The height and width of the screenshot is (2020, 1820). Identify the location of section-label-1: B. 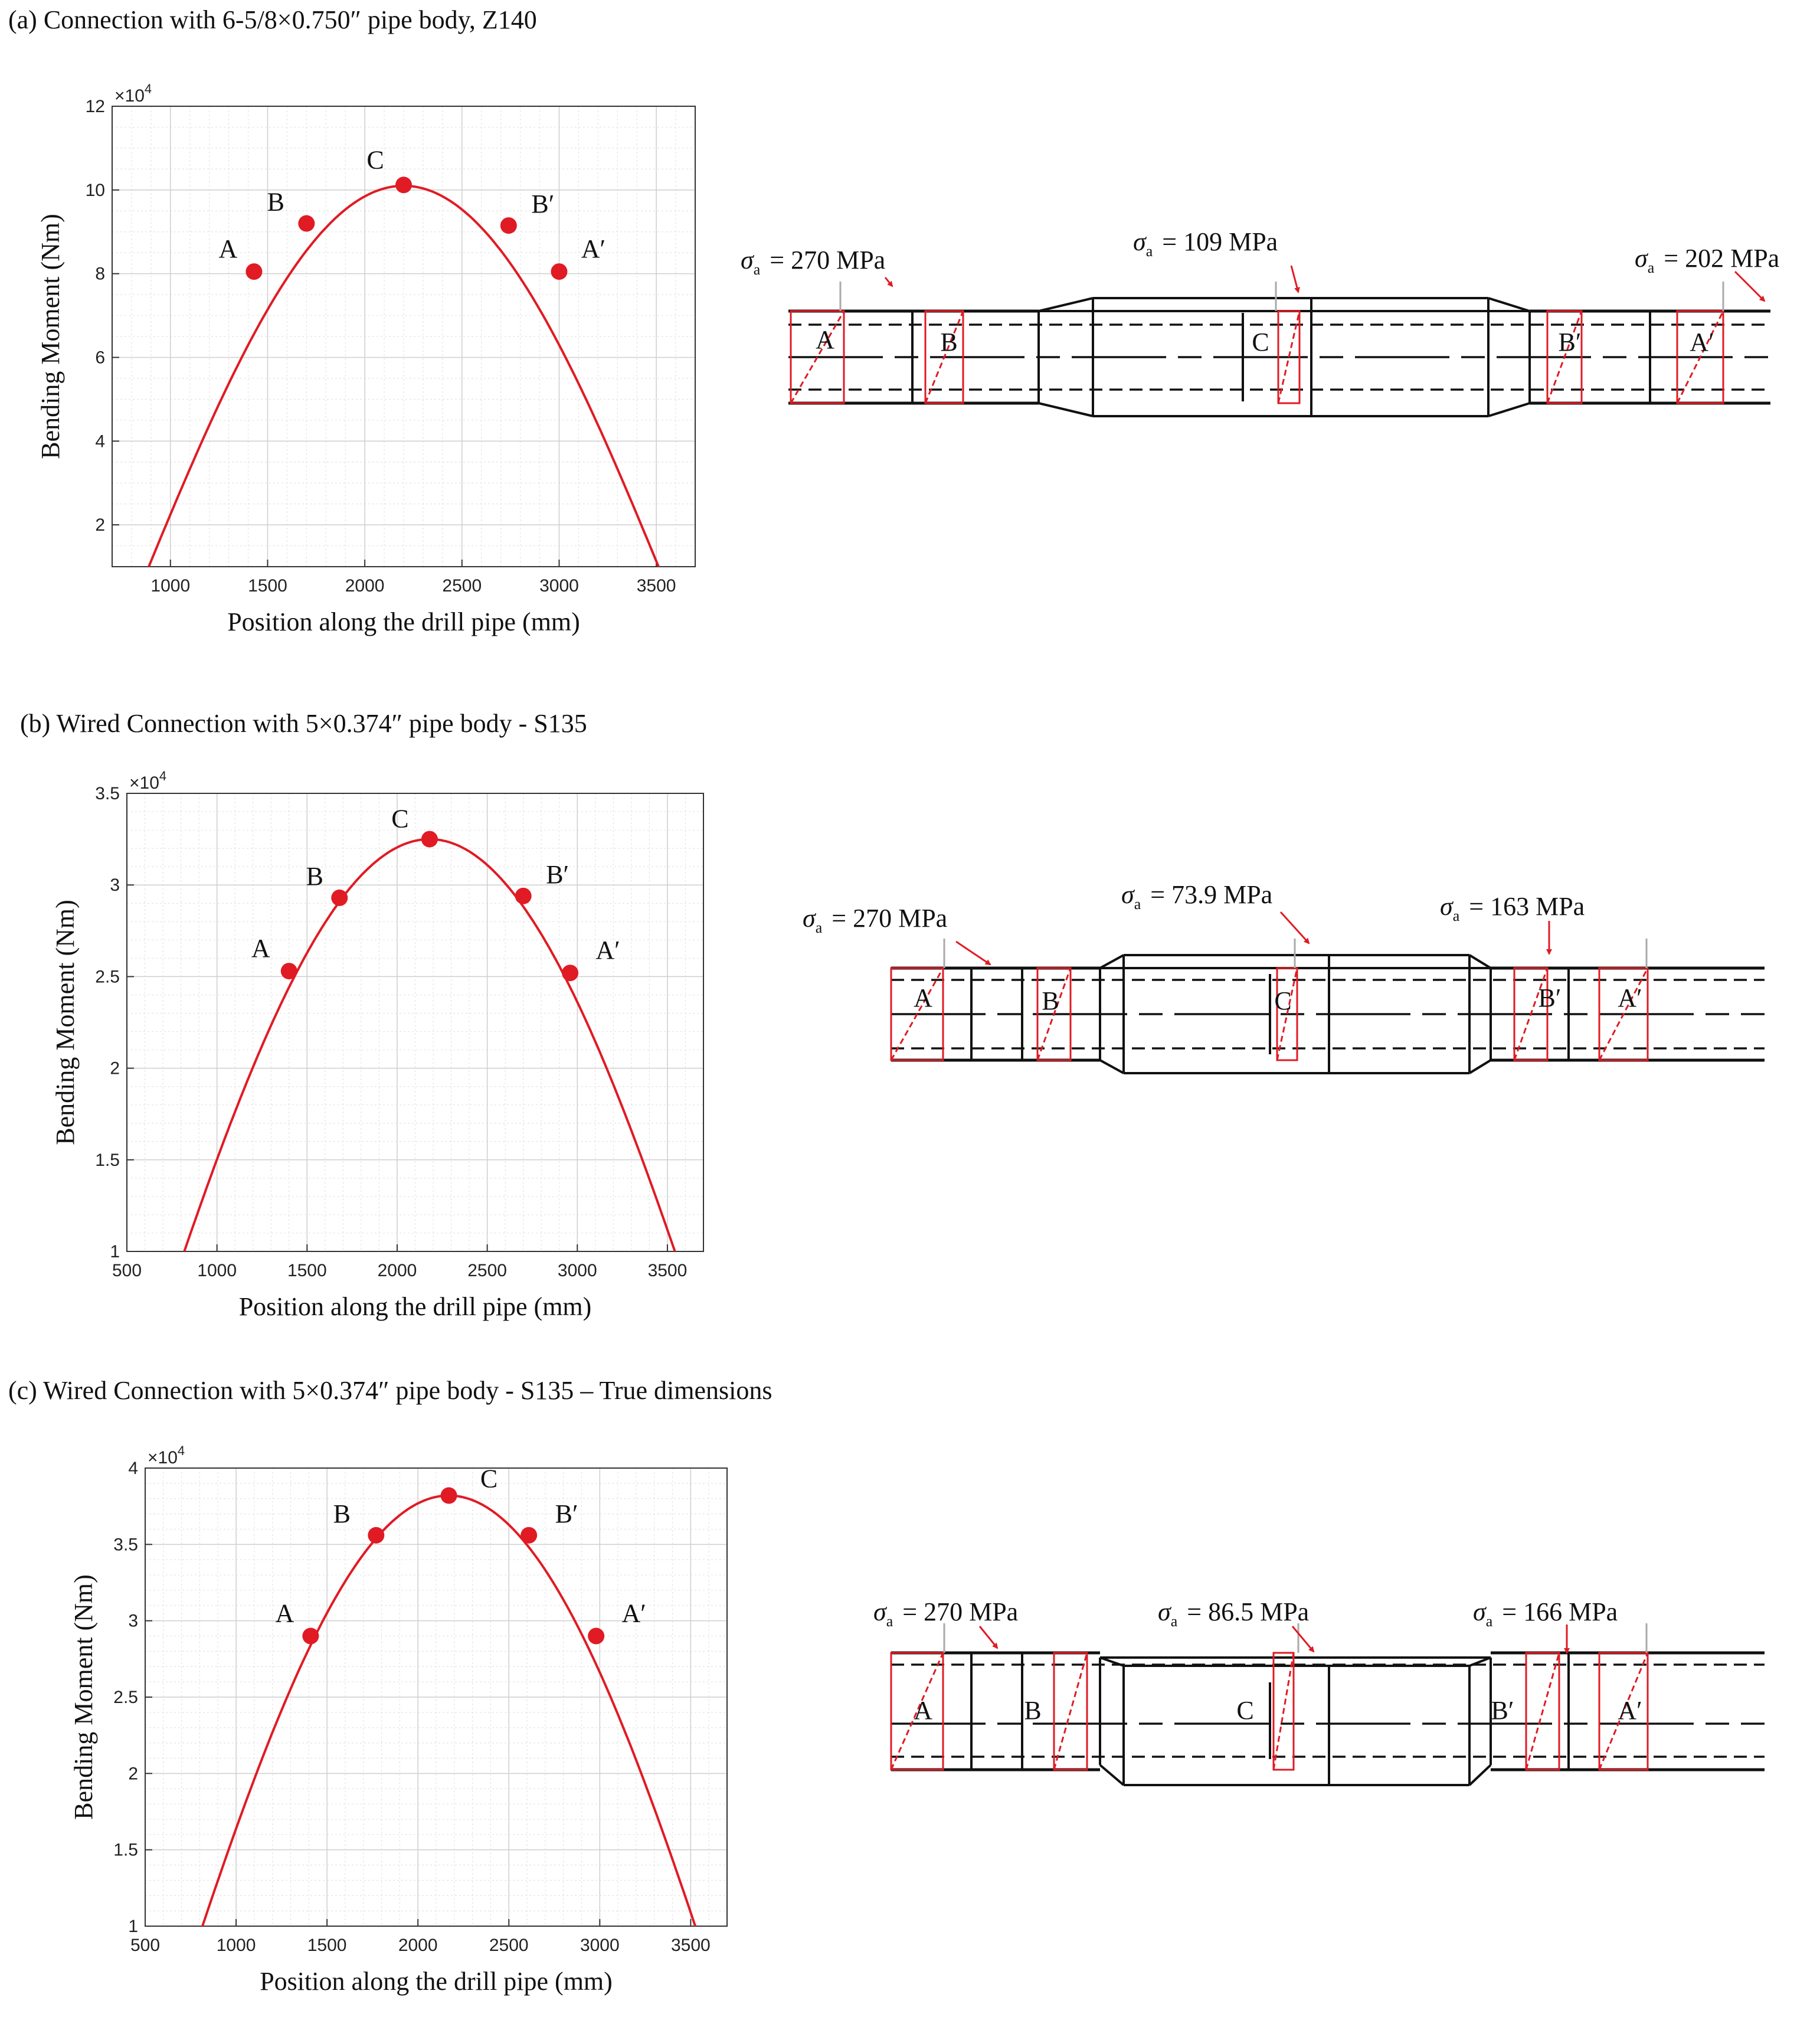
(1032, 1710).